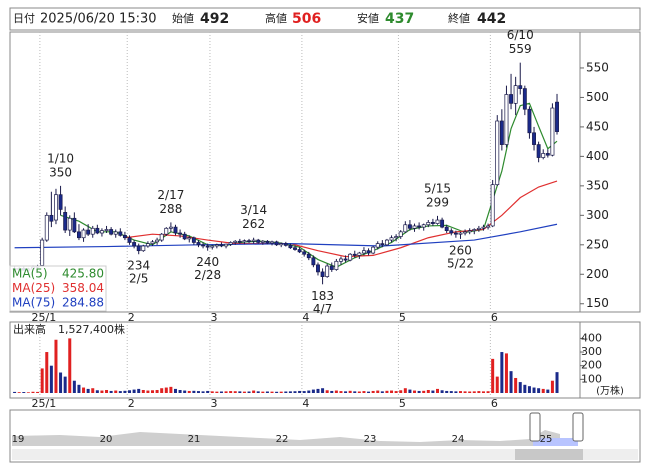 The height and width of the screenshot is (474, 653). Describe the element at coordinates (597, 244) in the screenshot. I see `y-tick-label: 250` at that location.